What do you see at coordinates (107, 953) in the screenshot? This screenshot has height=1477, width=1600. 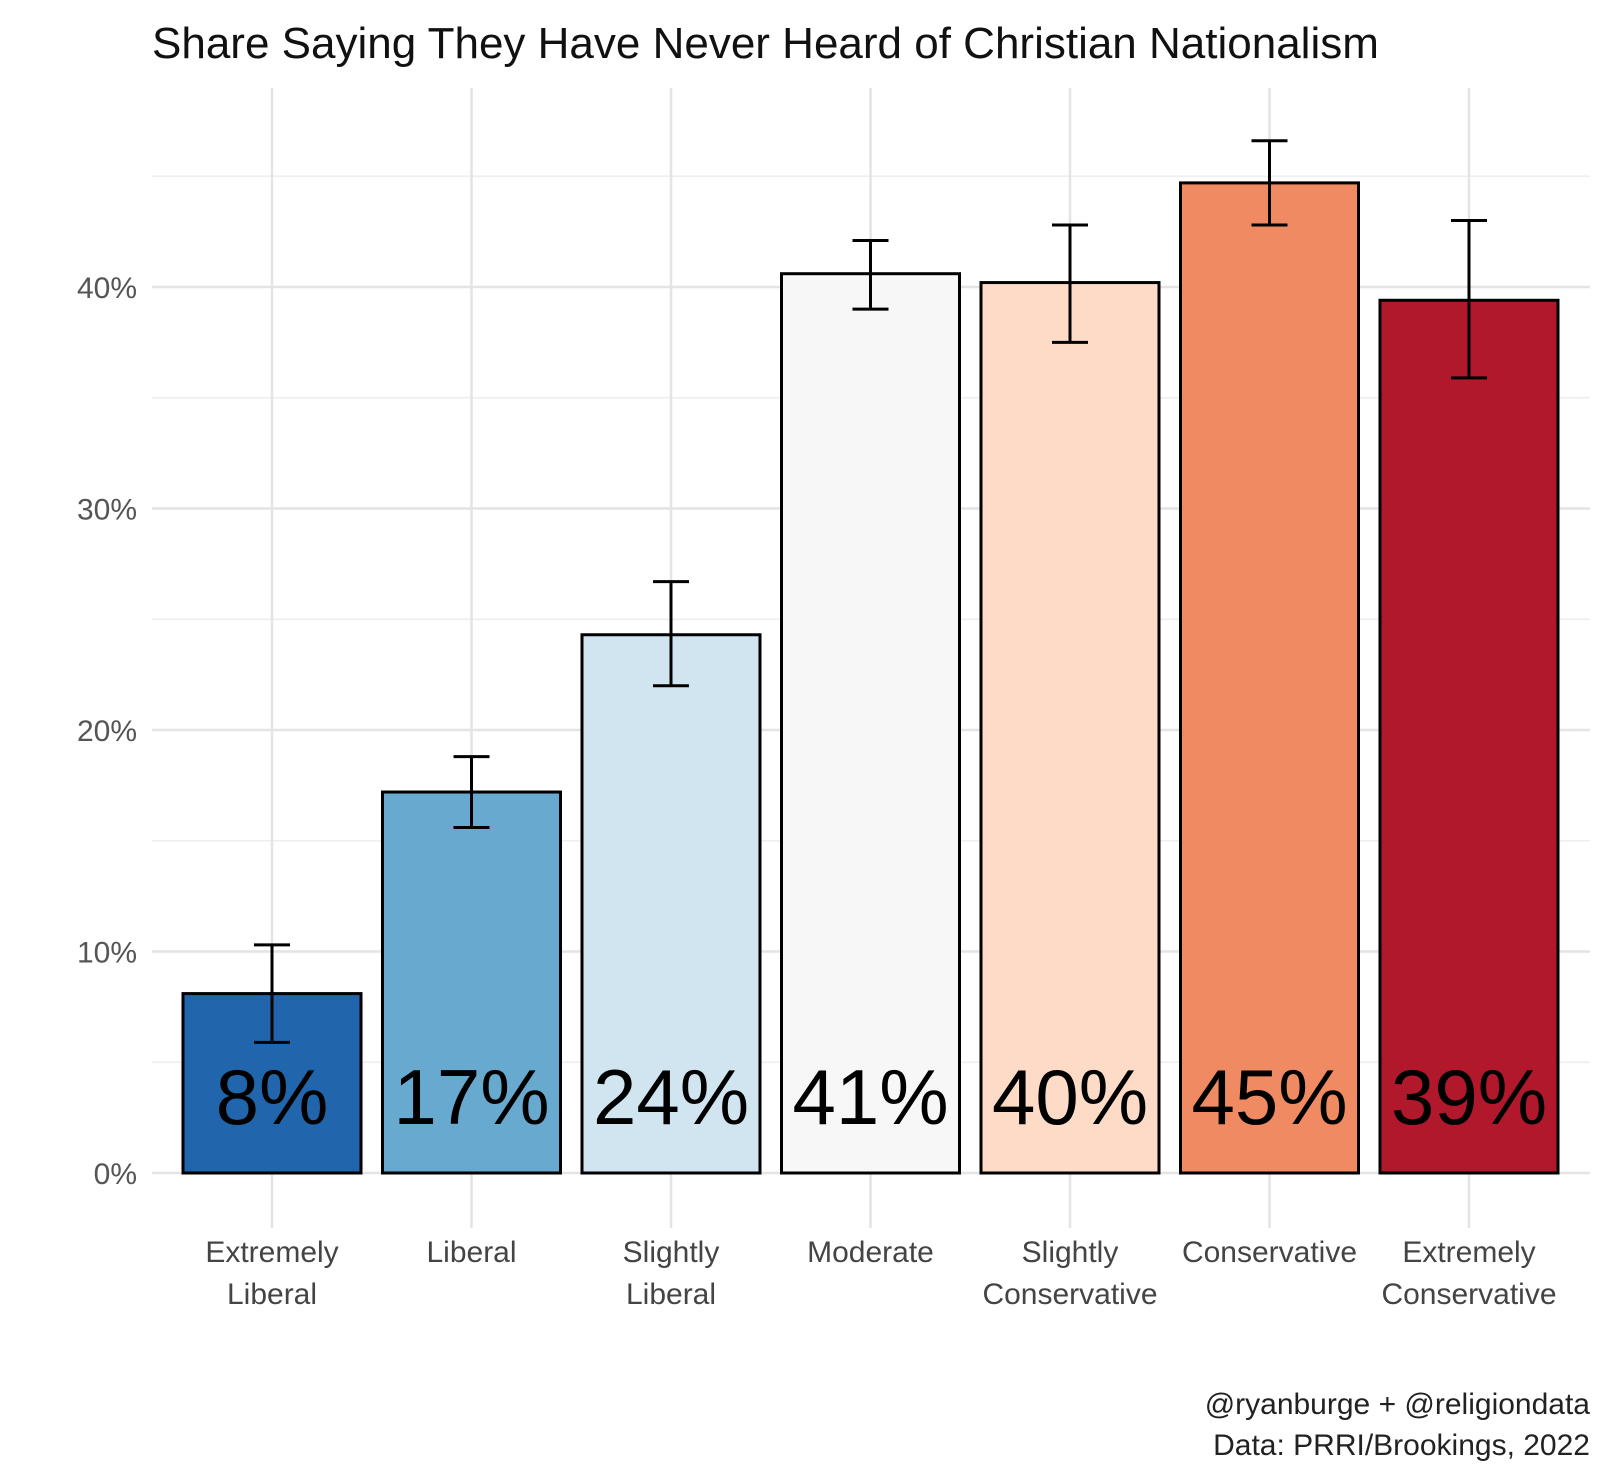 I see `y-tick-label: 10%` at bounding box center [107, 953].